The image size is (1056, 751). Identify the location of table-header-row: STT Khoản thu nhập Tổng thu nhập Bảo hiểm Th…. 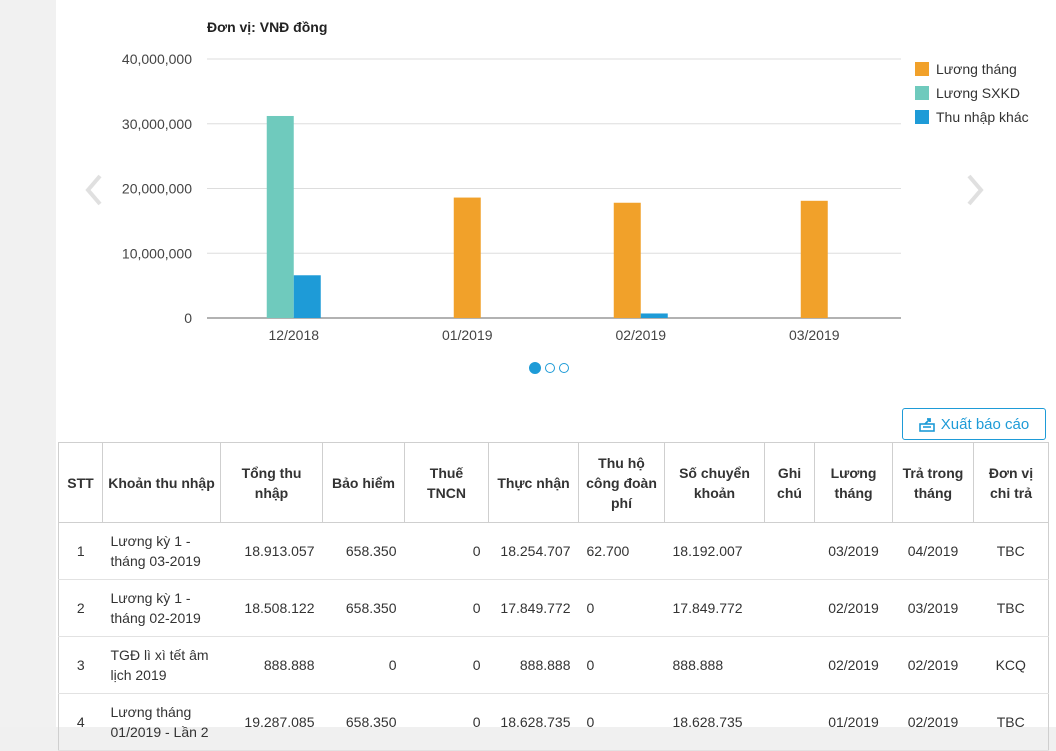
(553, 482).